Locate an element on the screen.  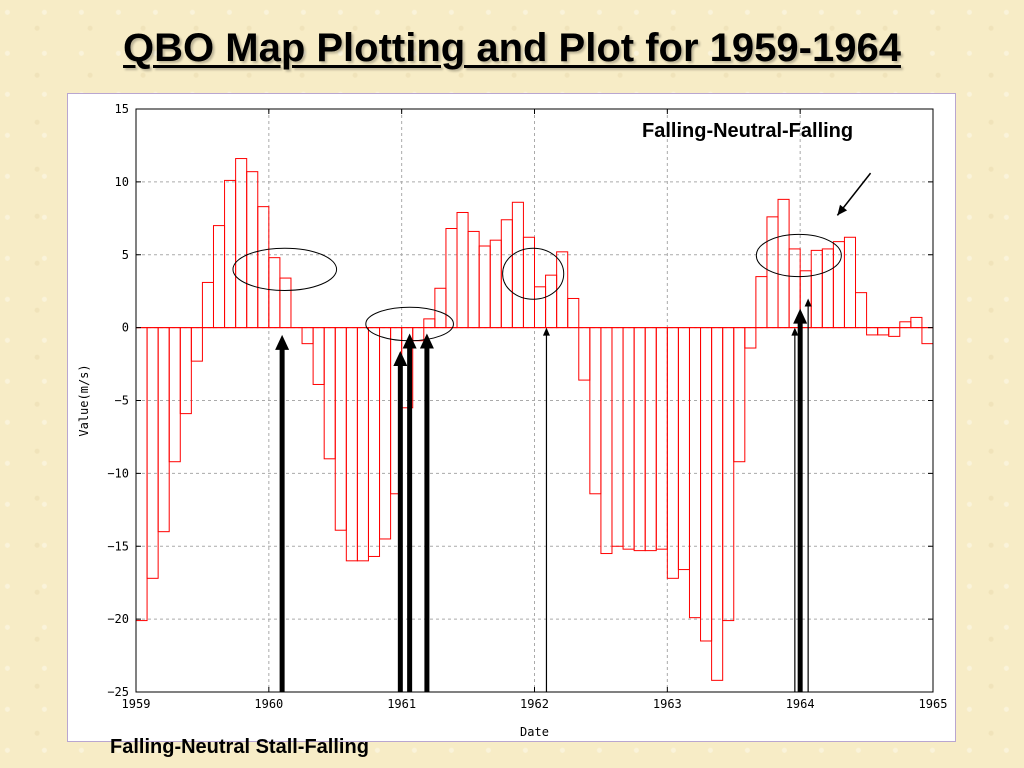
x-axis-title: Date is located at coordinates (534, 732).